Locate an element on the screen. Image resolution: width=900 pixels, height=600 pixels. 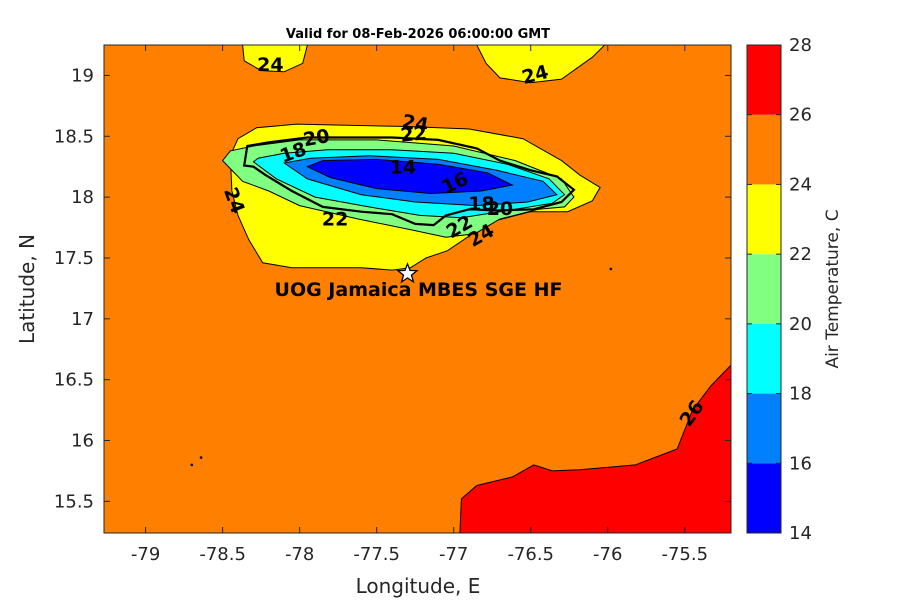
x-tick-label: -79 is located at coordinates (145, 554).